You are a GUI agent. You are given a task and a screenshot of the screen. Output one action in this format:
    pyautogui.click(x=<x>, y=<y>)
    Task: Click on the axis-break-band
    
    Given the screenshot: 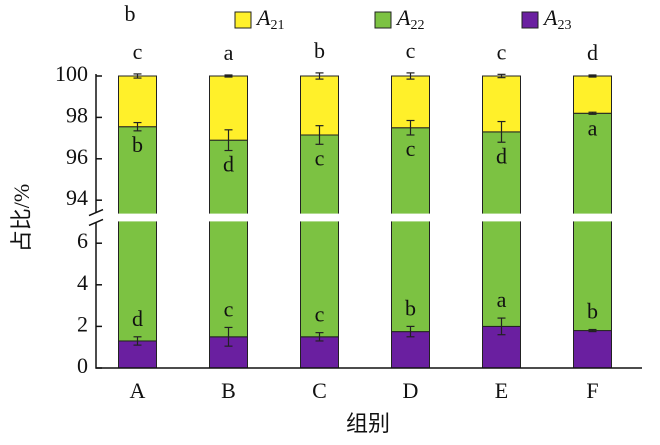 What is the action you would take?
    pyautogui.click(x=369, y=217)
    